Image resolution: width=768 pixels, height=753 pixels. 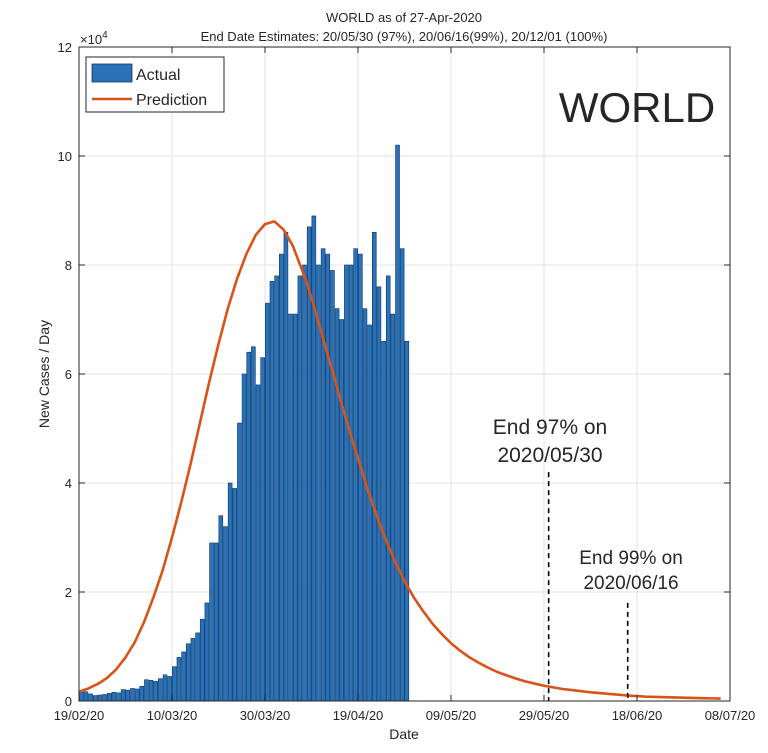 What do you see at coordinates (730, 715) in the screenshot?
I see `x-tick-label: 08/07/20` at bounding box center [730, 715].